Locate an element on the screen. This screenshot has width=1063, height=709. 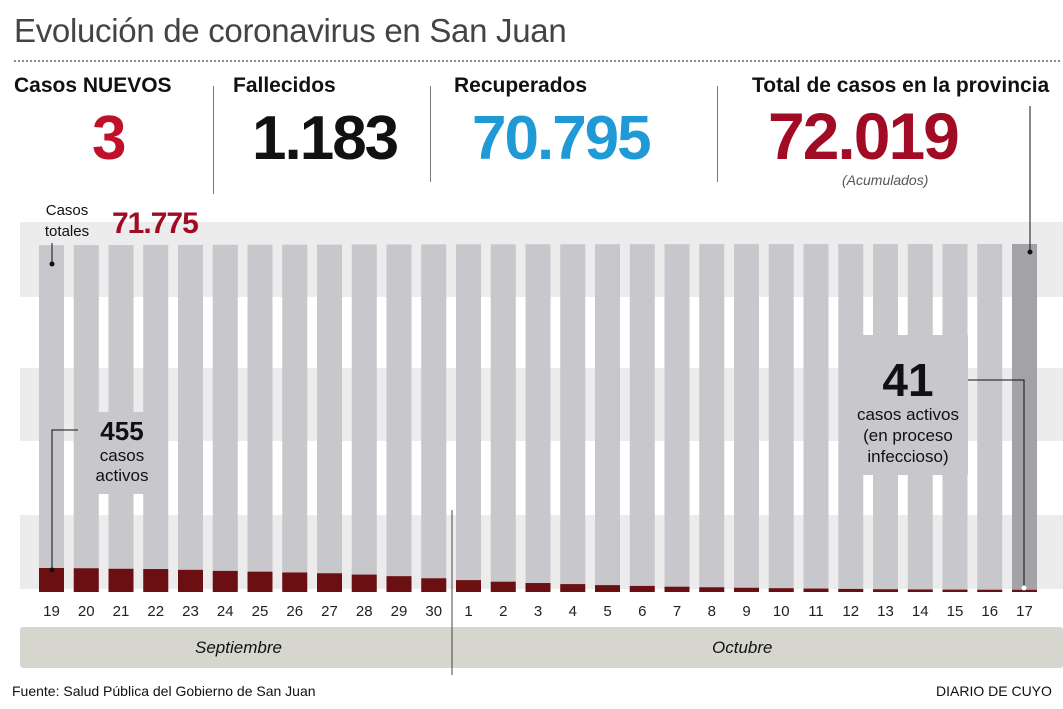
x-tick-label: 17 is located at coordinates (1024, 611).